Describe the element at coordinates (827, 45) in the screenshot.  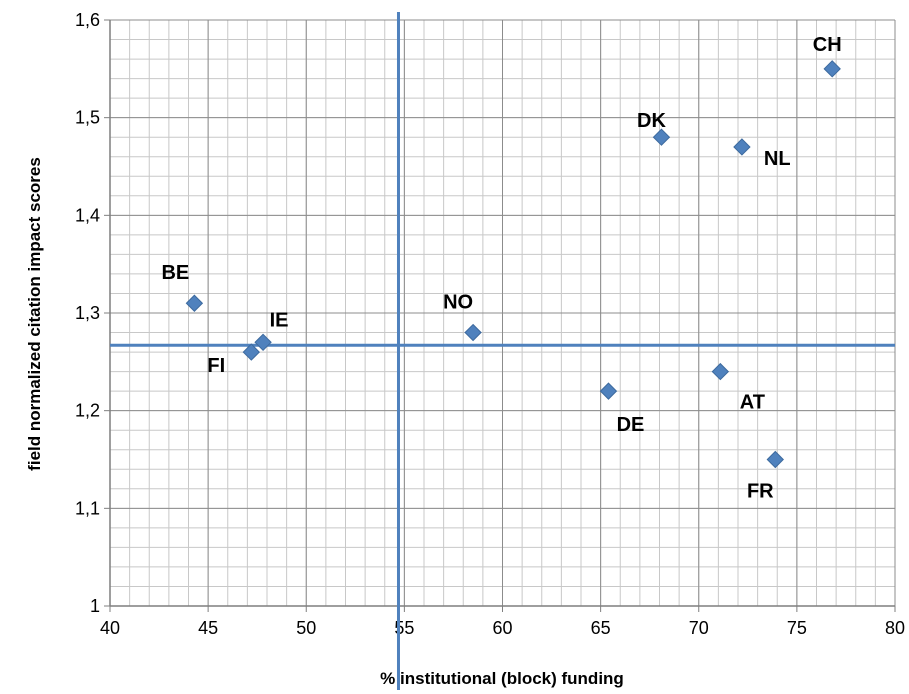
I see `point-label-ch: CH` at that location.